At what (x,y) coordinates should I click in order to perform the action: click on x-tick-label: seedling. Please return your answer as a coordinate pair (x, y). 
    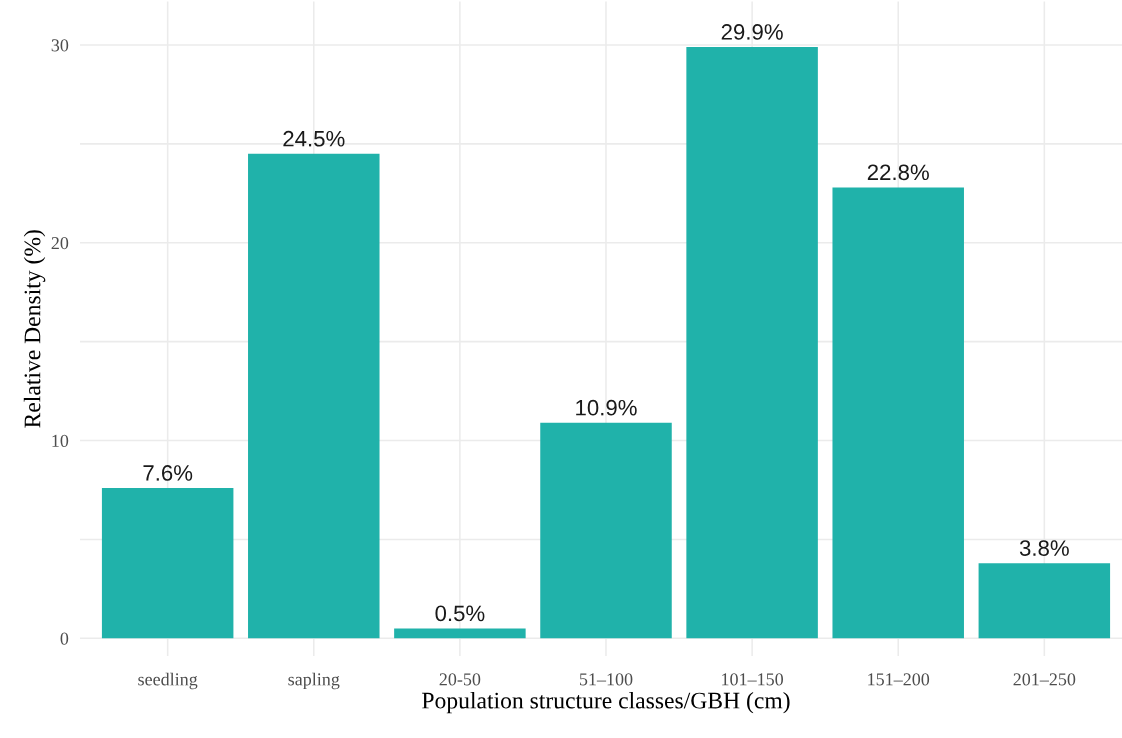
    Looking at the image, I should click on (168, 681).